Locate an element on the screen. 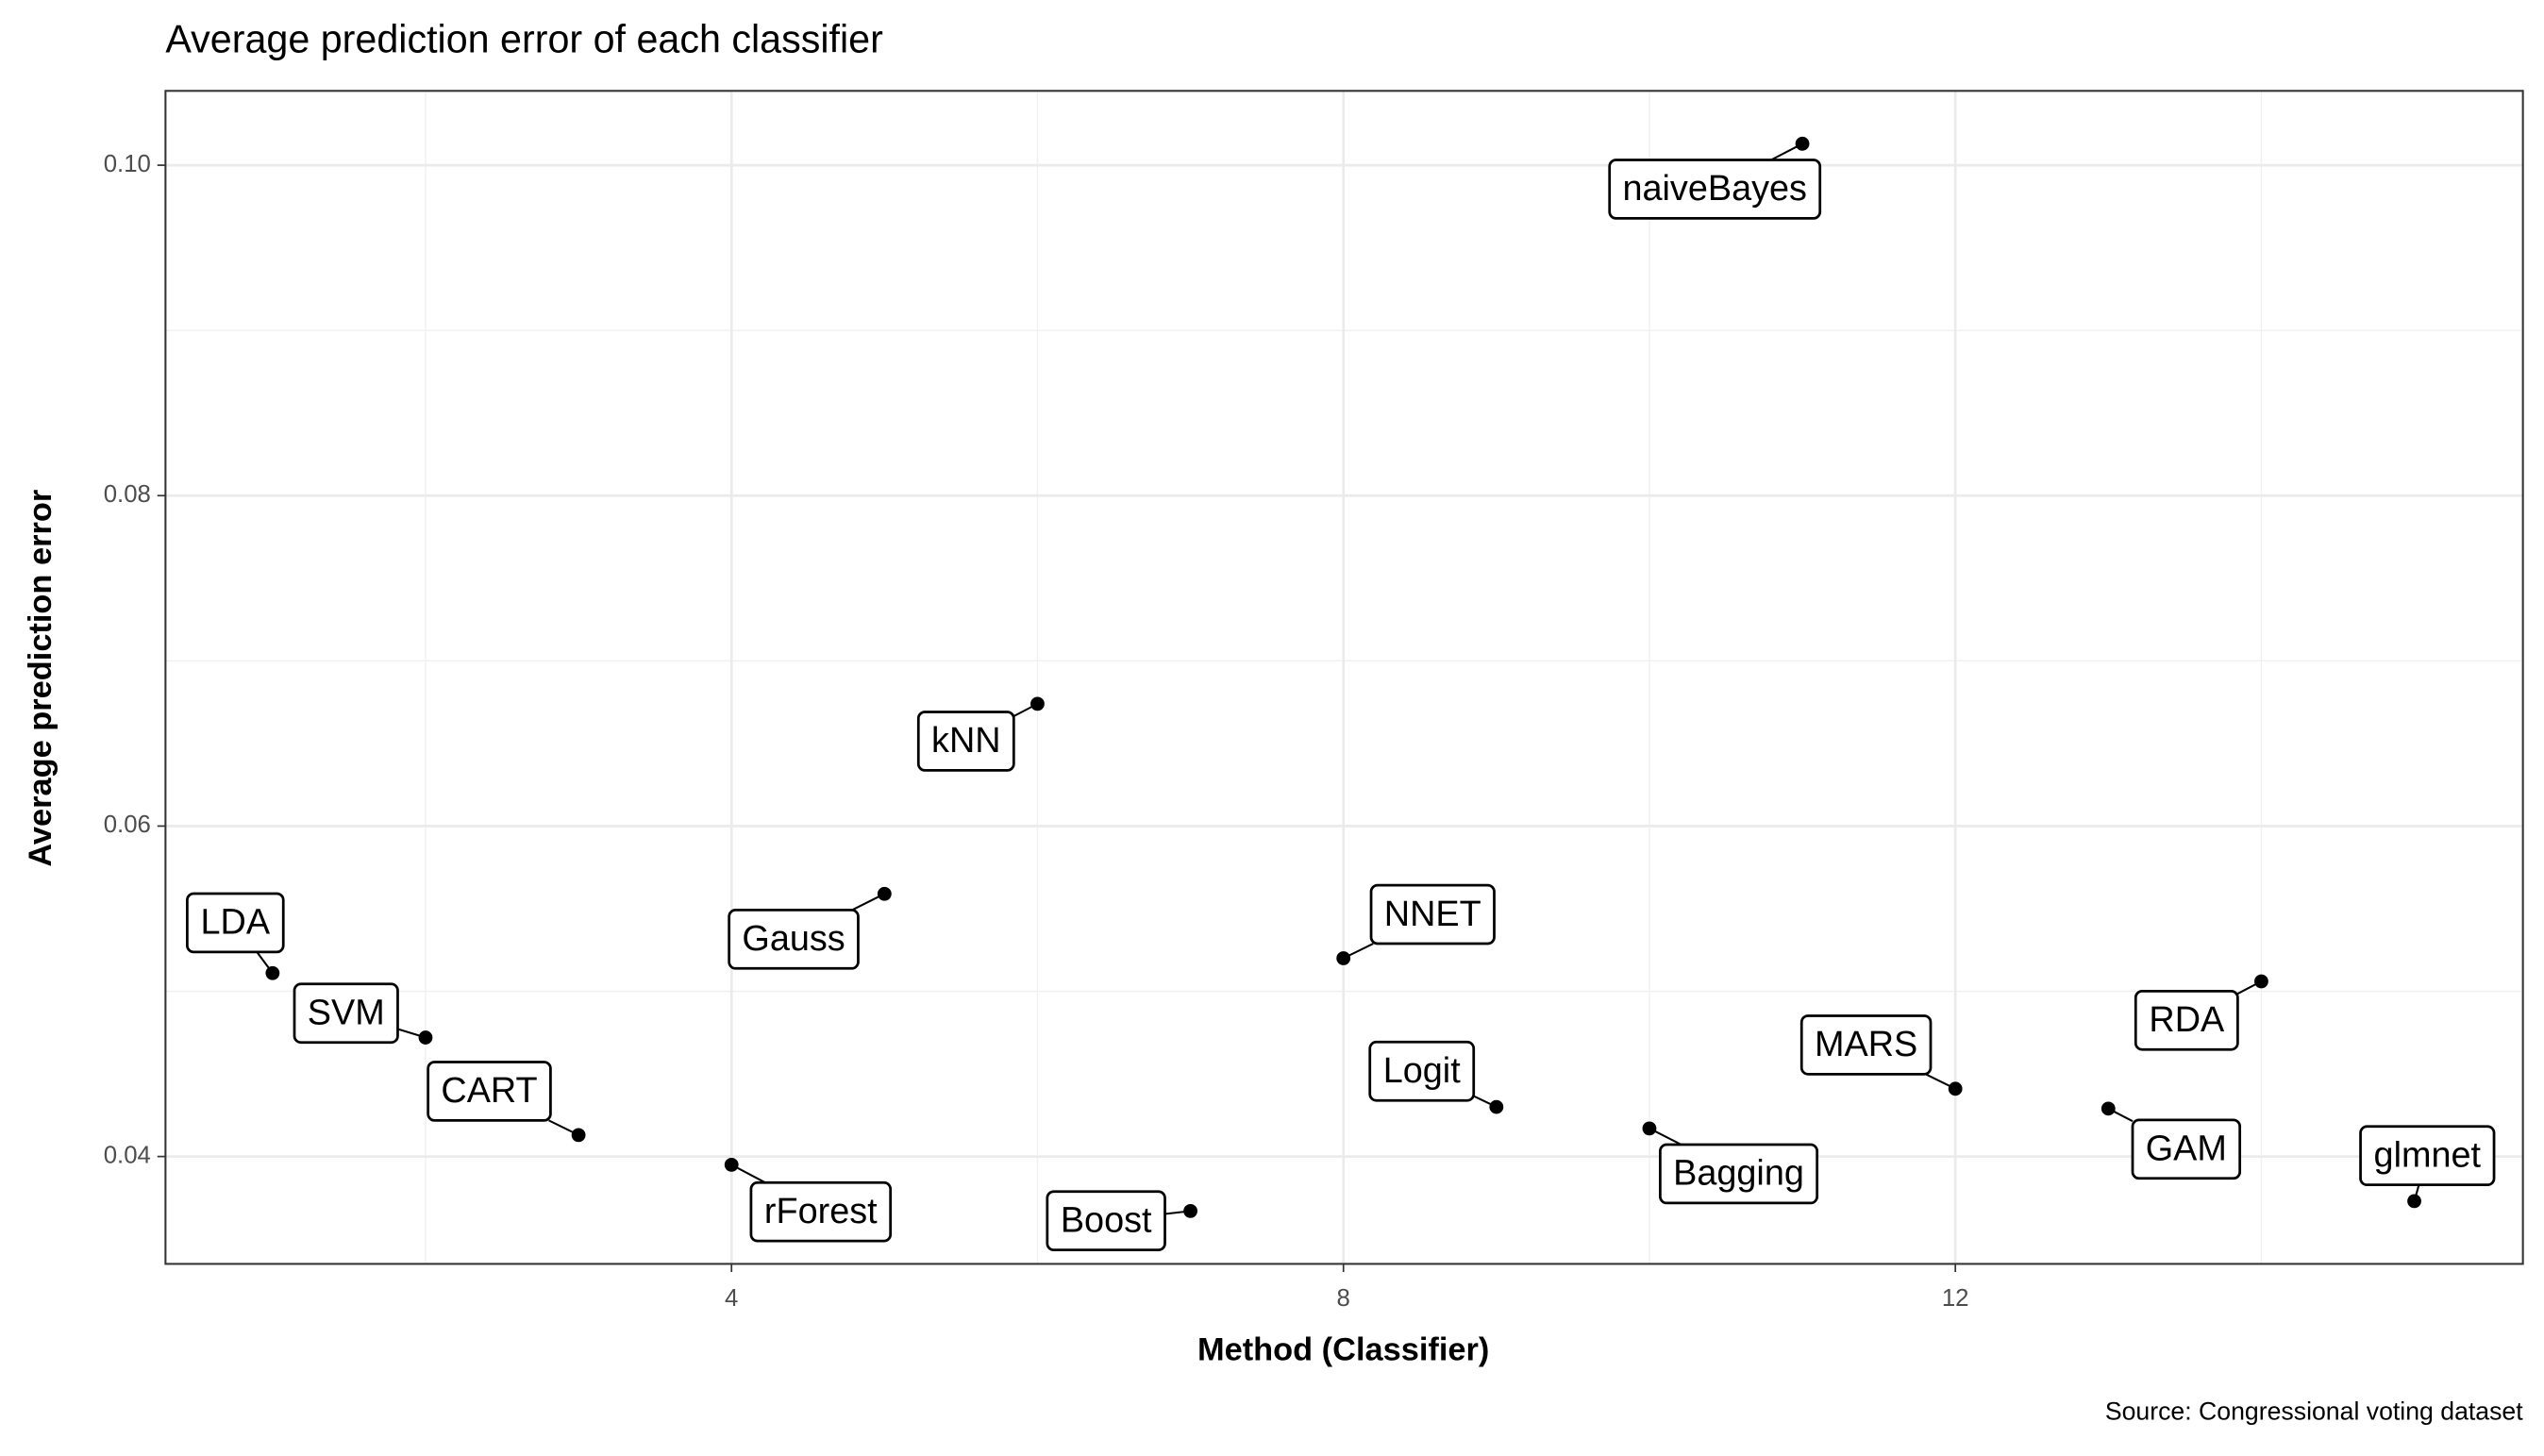 Image resolution: width=2544 pixels, height=1456 pixels. y-axis-title: Average prediction error is located at coordinates (41, 678).